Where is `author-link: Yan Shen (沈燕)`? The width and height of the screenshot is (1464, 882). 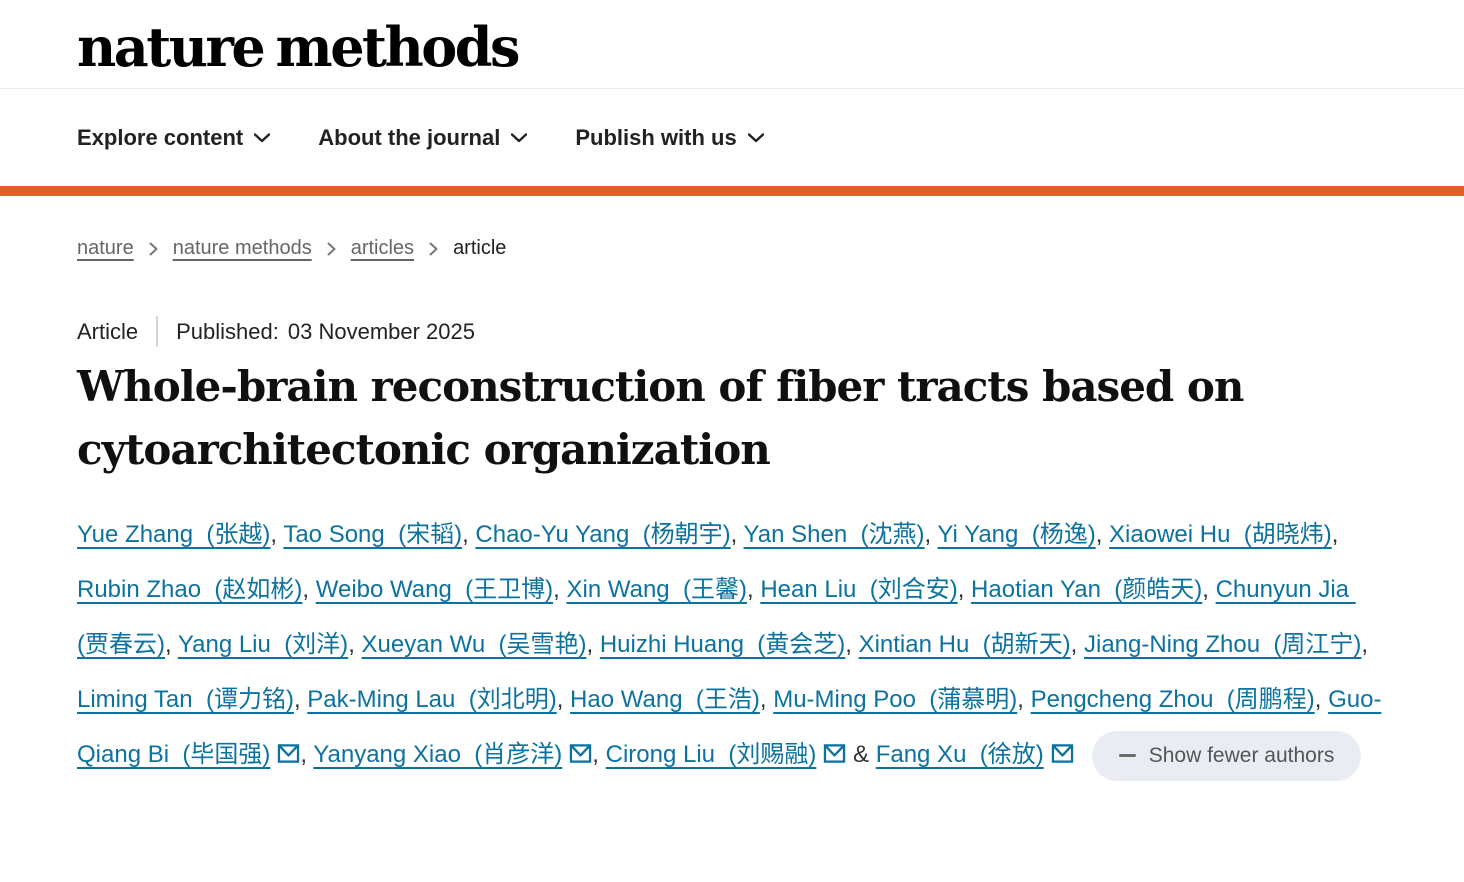
author-link: Yan Shen (沈燕) is located at coordinates (834, 535).